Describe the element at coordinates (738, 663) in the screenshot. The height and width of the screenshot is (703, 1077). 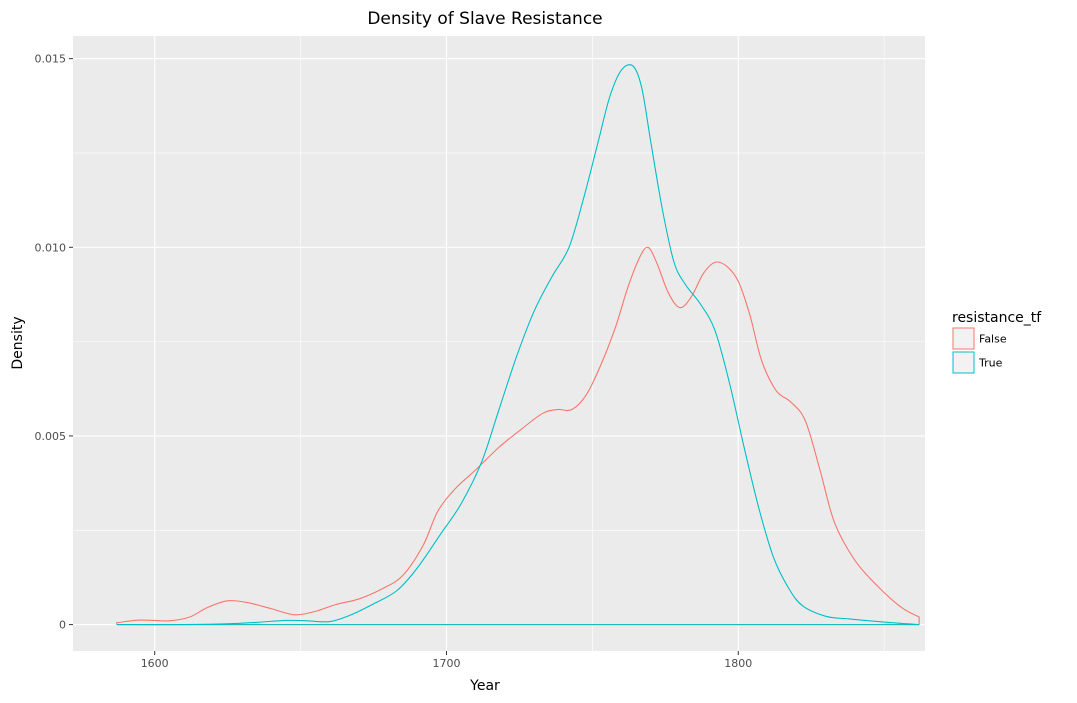
I see `x-tick-label: 1800` at that location.